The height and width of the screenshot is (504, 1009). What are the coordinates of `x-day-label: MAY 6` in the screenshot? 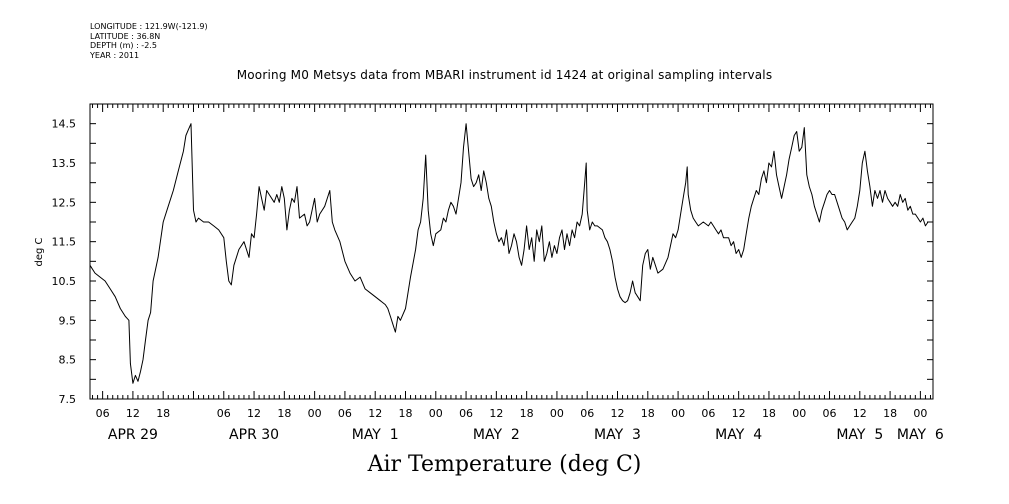 It's located at (920, 435).